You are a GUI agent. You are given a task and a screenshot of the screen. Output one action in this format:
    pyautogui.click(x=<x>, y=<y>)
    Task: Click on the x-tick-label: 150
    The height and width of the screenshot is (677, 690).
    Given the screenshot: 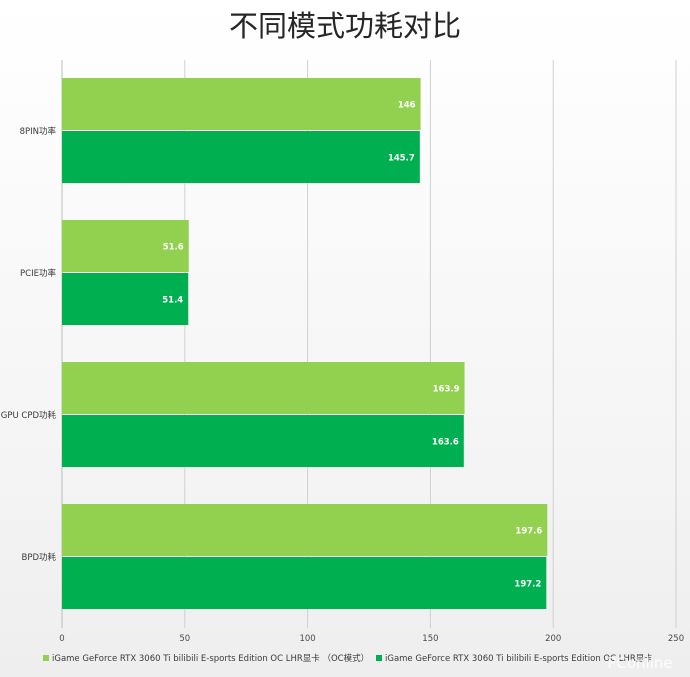 What is the action you would take?
    pyautogui.click(x=430, y=639)
    